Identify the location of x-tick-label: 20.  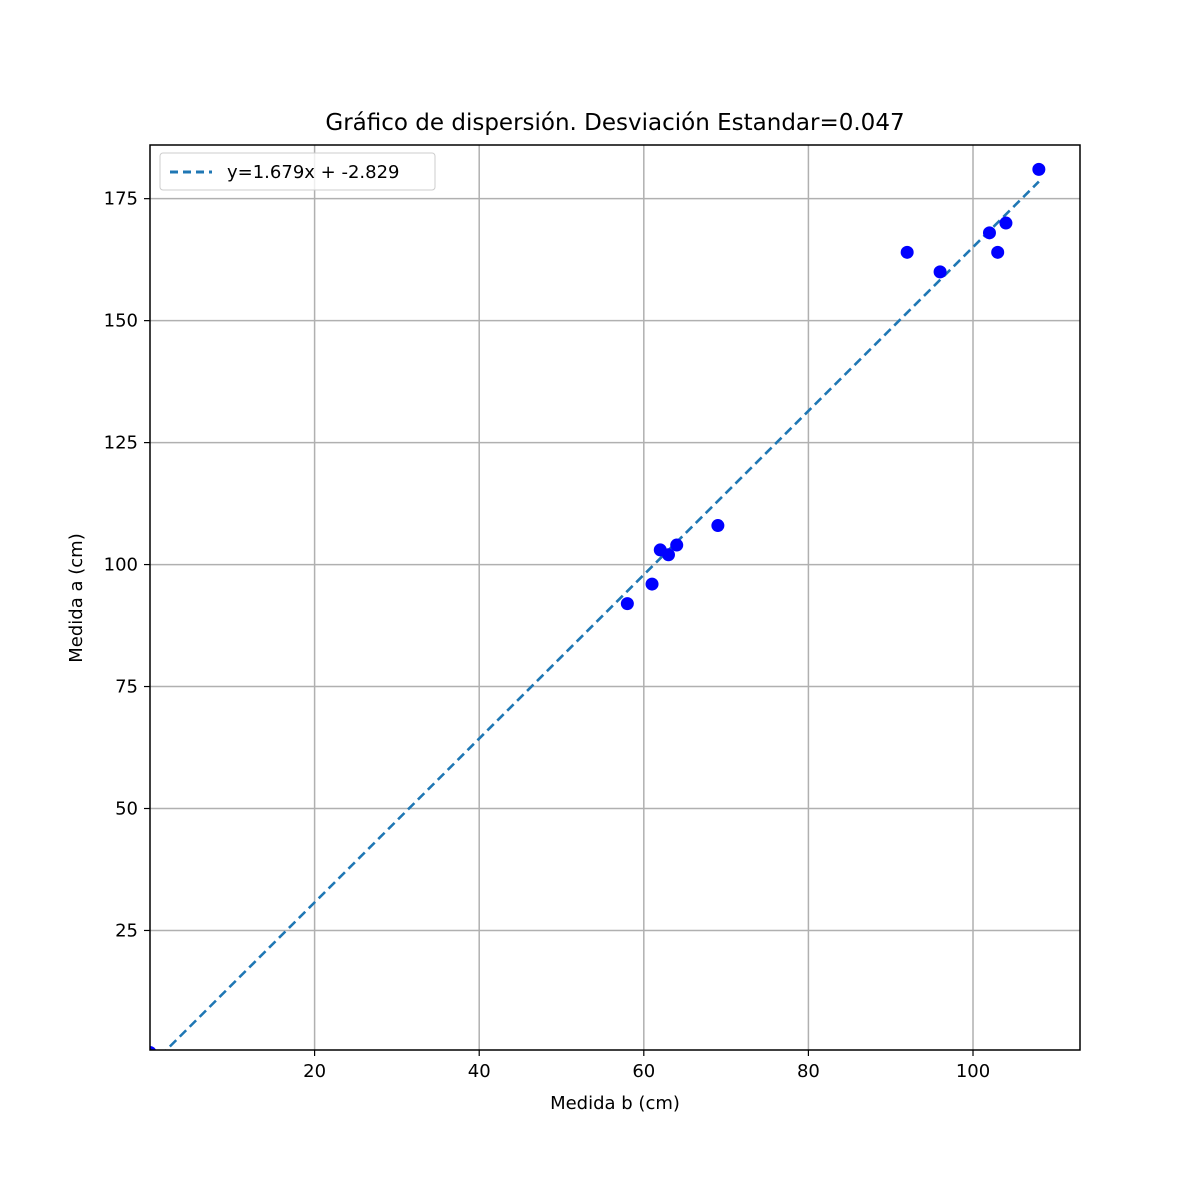
(314, 1071).